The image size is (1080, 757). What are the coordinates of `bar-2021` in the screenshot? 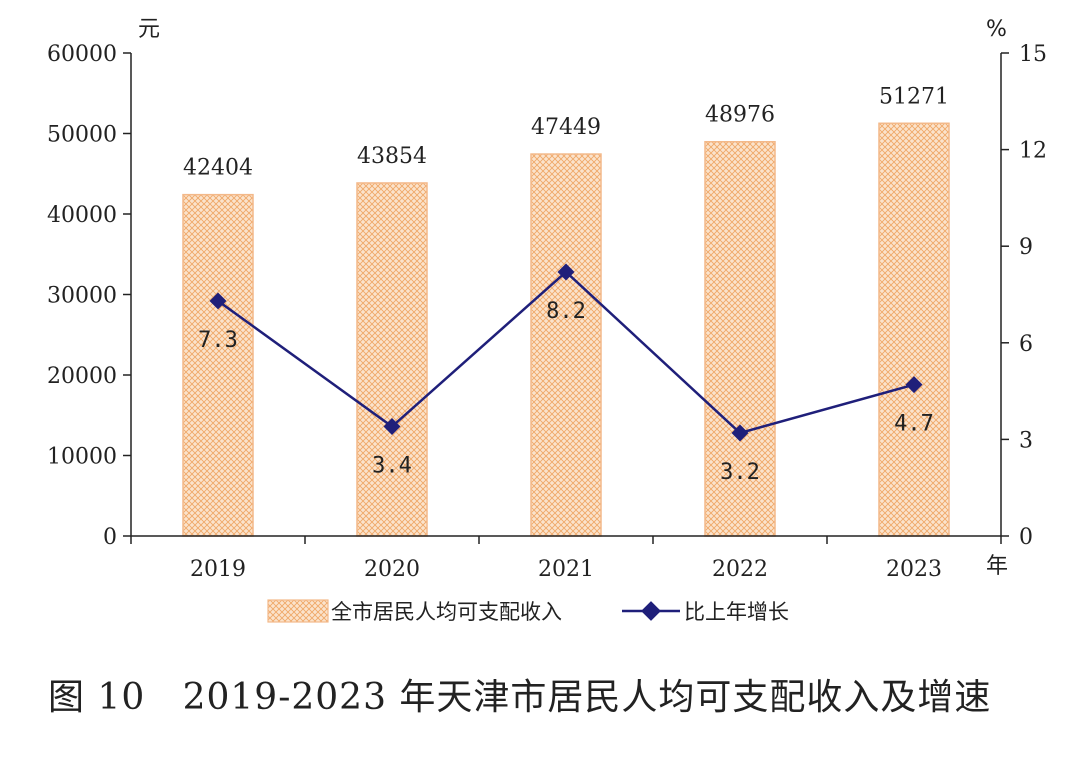 It's located at (566, 345).